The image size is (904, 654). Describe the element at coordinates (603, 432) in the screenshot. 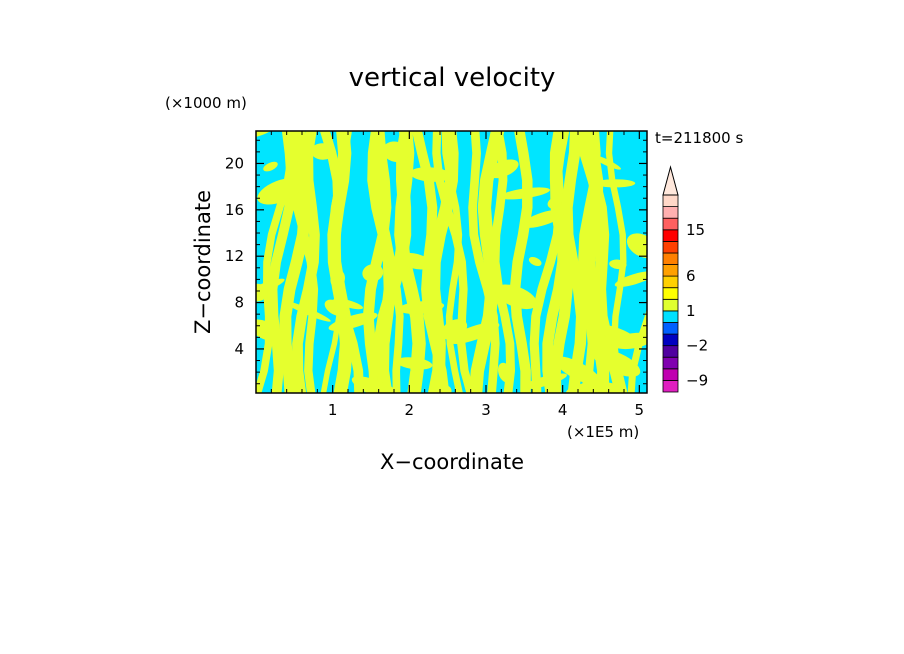

I see `x-unit-label: (×1E5 m)` at that location.